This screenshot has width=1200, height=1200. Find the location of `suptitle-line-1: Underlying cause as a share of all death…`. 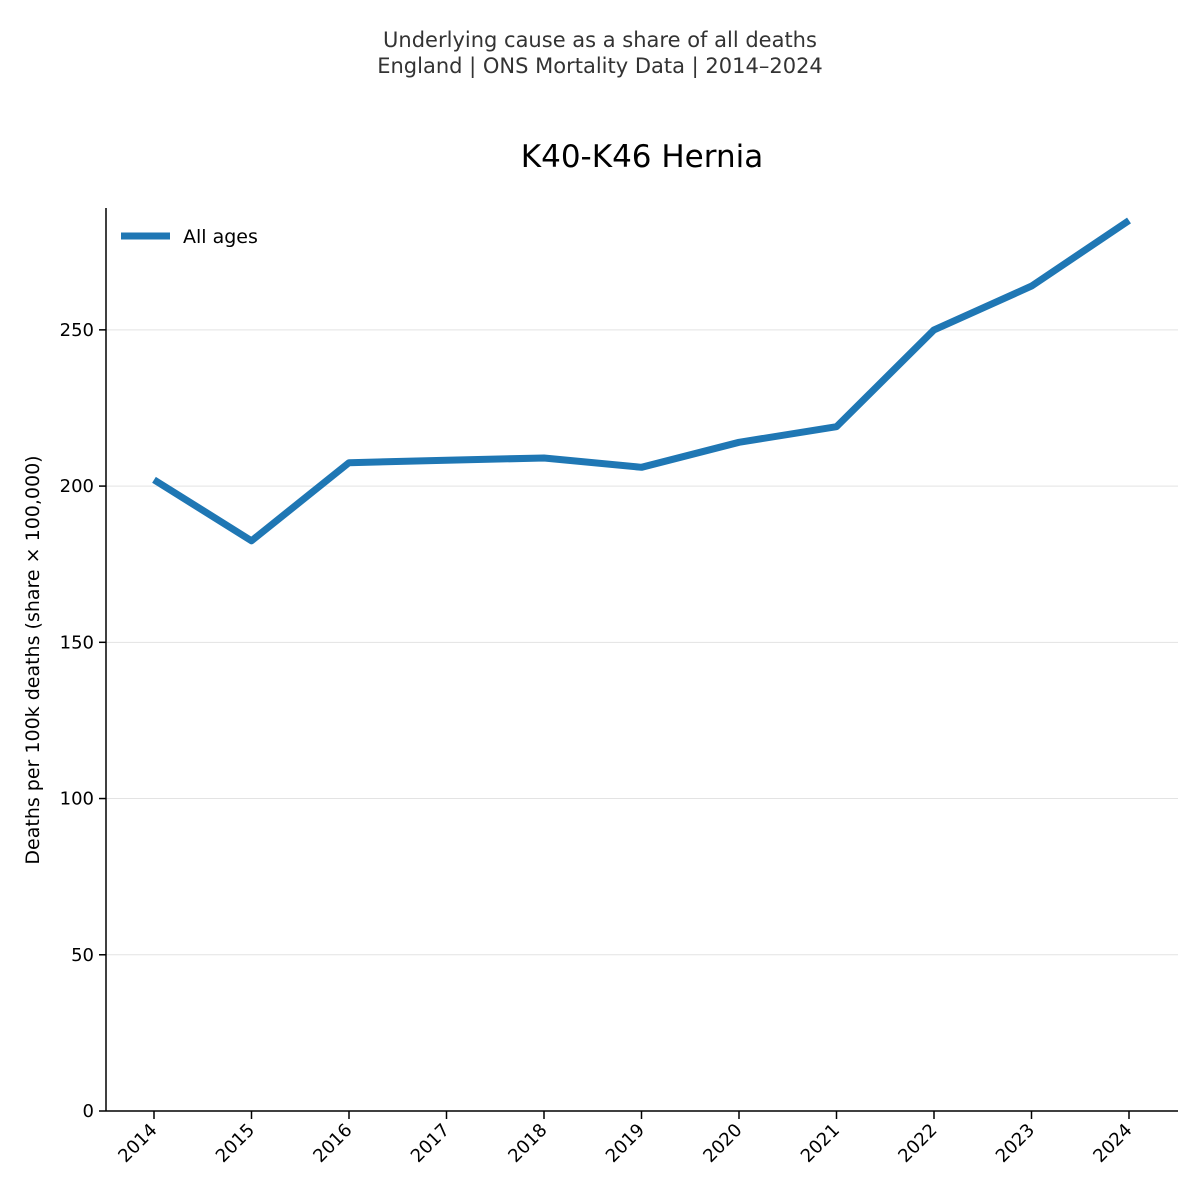

suptitle-line-1: Underlying cause as a share of all death… is located at coordinates (600, 40).